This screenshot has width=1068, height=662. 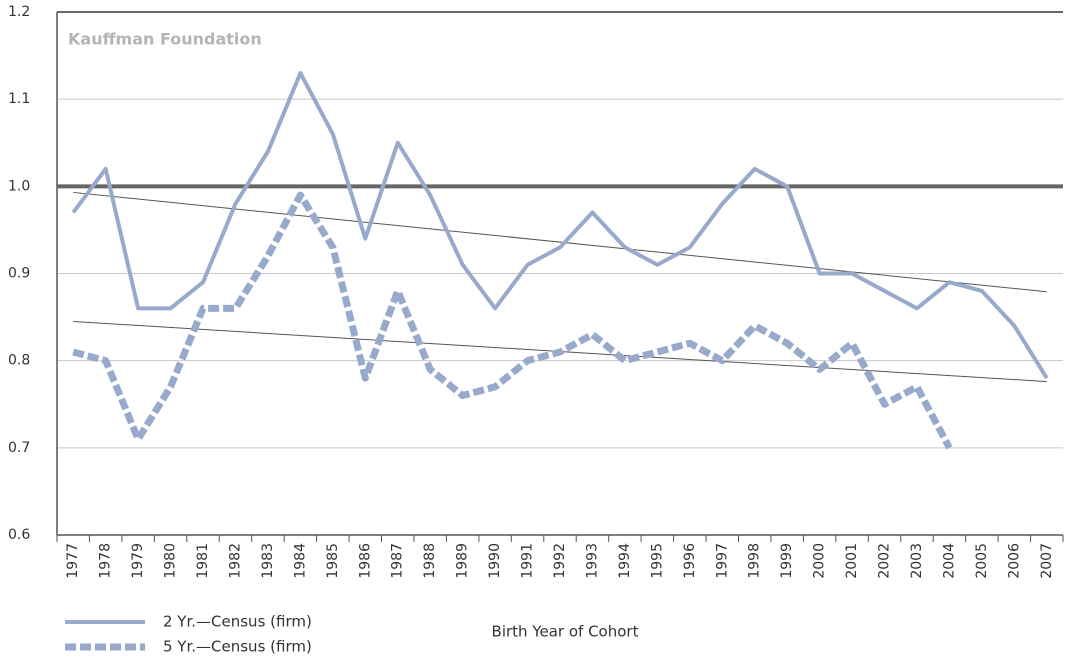 I want to click on x-tick-label: 2006, so click(x=1014, y=561).